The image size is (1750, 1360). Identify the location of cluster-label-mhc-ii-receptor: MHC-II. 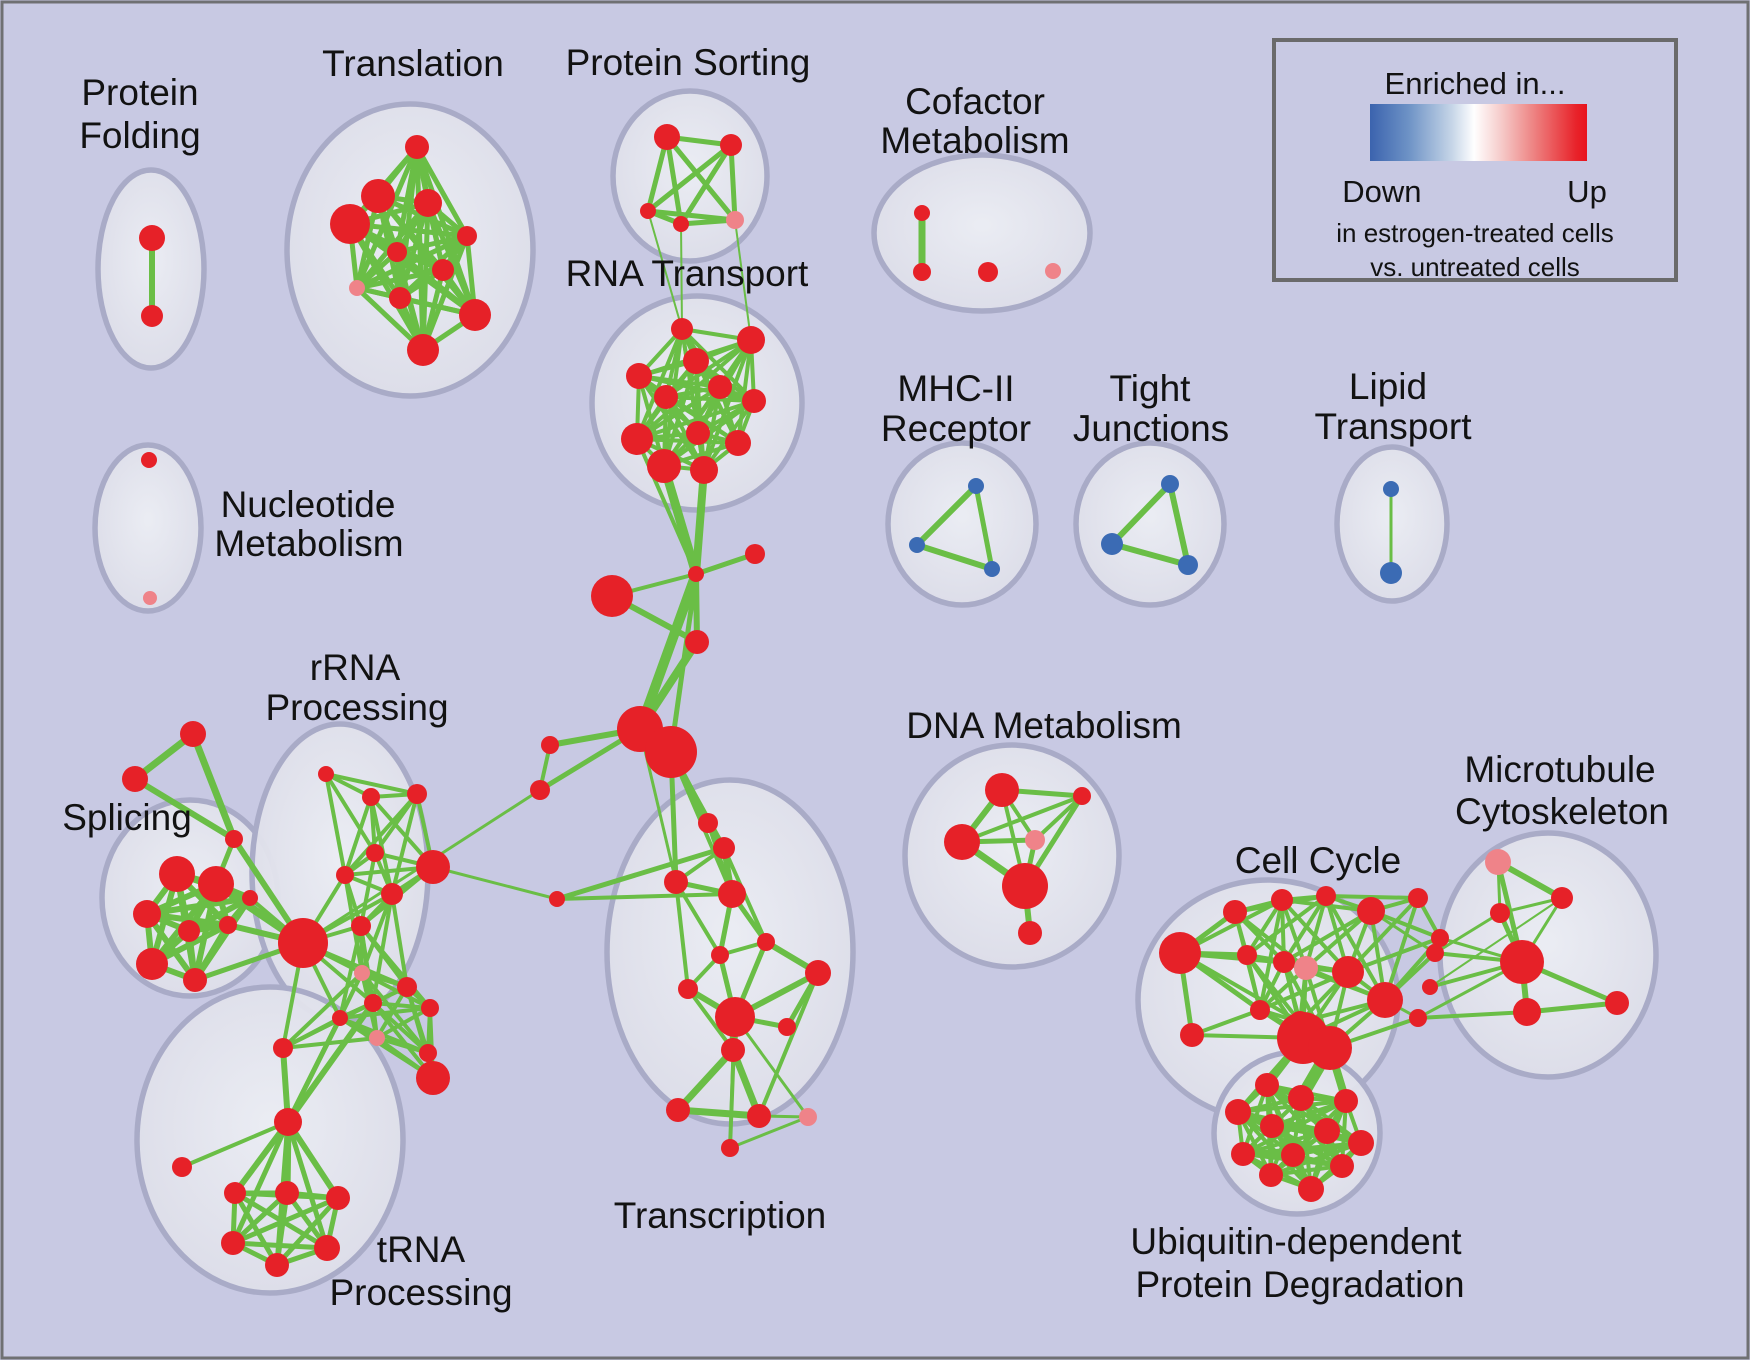
(955, 388).